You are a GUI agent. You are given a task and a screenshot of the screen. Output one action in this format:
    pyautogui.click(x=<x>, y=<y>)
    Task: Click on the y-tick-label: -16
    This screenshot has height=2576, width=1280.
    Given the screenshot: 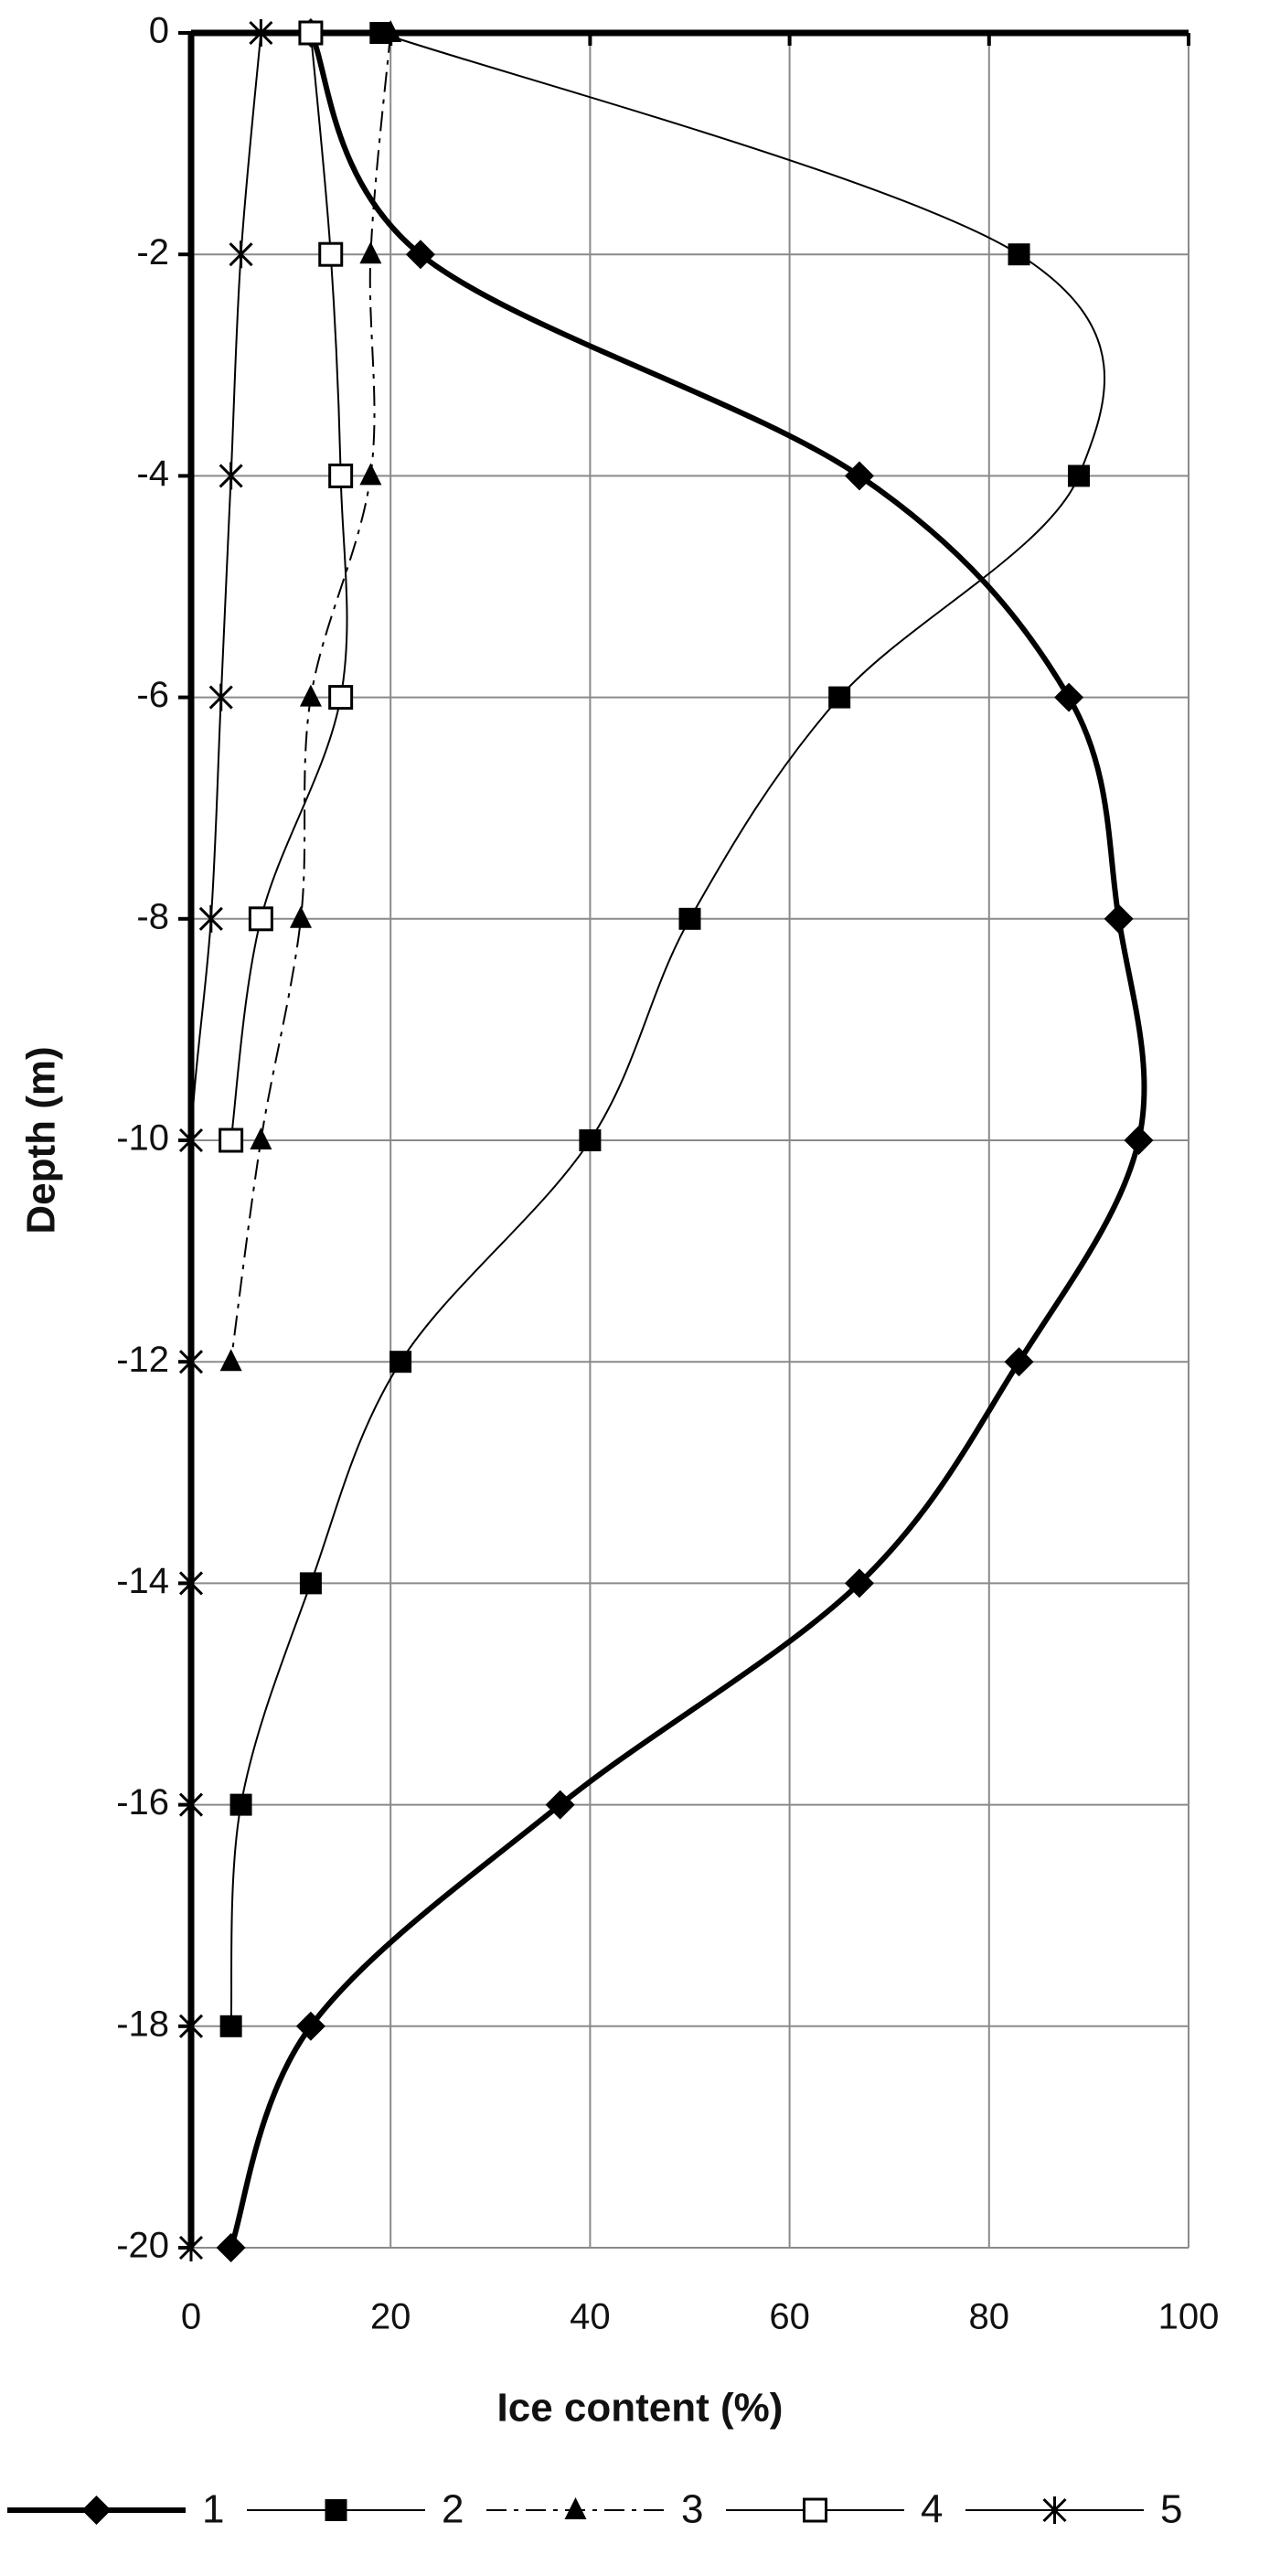 What is the action you would take?
    pyautogui.click(x=142, y=1802)
    